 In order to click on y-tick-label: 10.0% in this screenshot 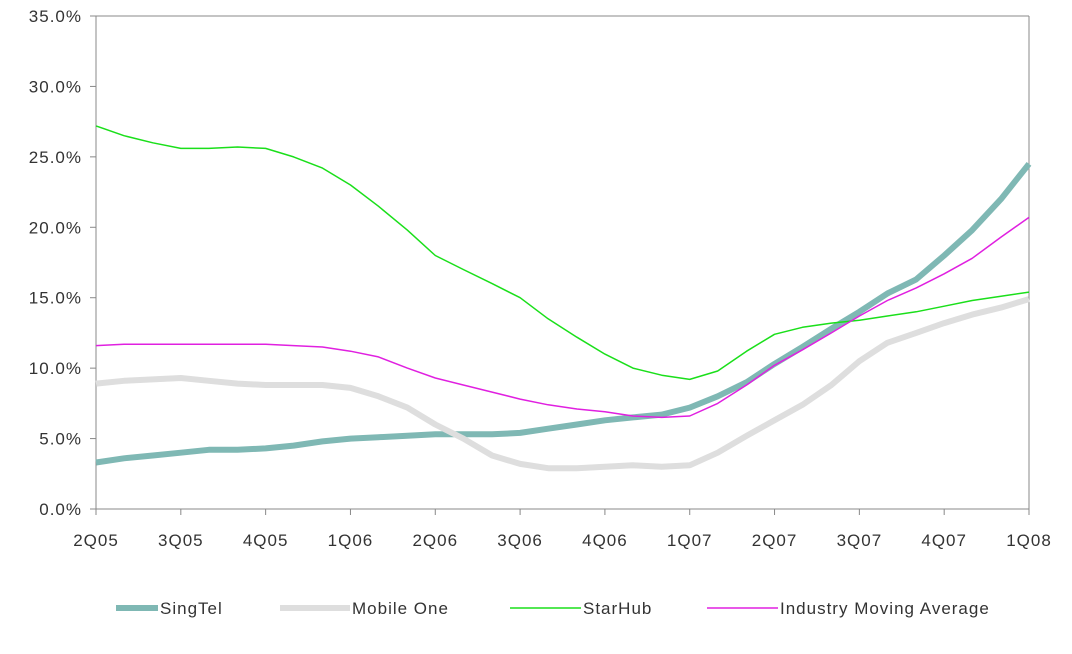, I will do `click(55, 368)`.